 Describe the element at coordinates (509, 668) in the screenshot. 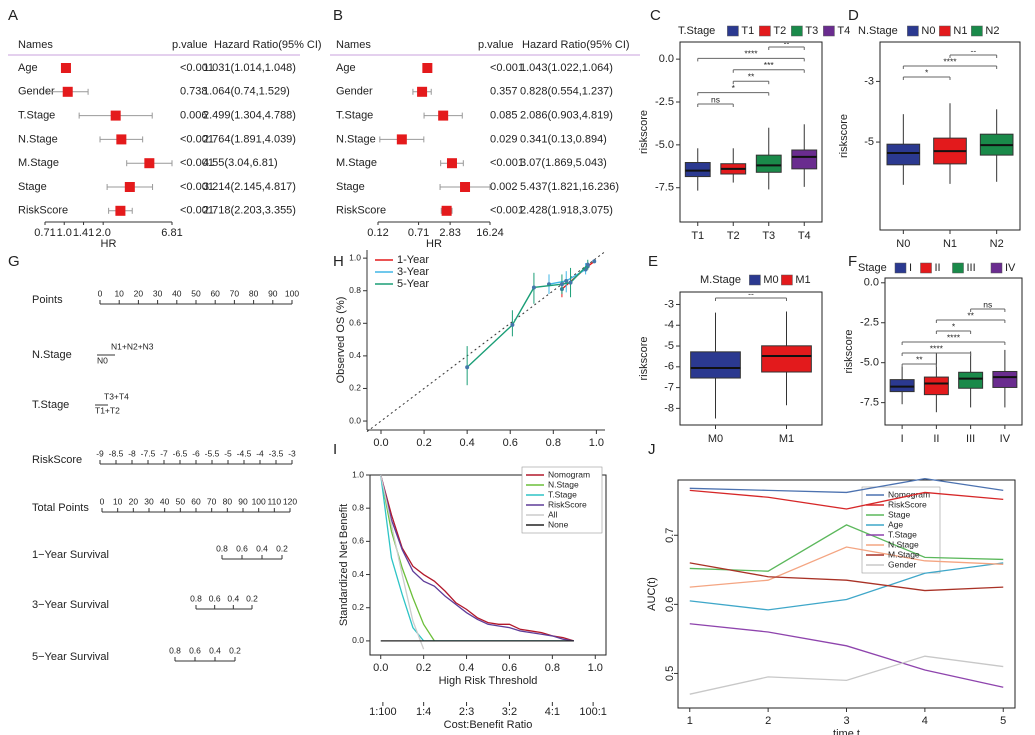

I see `x-tick-label: 0.6` at that location.